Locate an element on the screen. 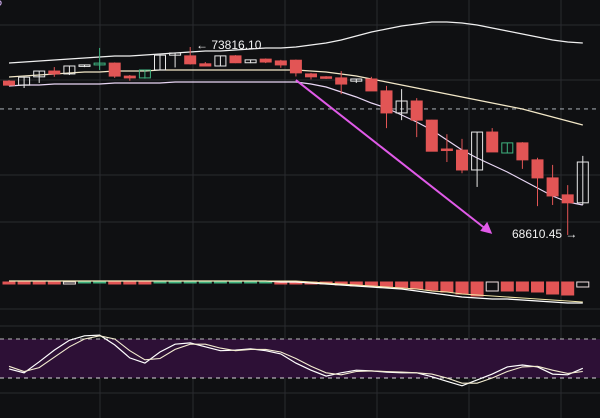 This screenshot has width=600, height=418. bollinger-upper-line is located at coordinates (295, 42).